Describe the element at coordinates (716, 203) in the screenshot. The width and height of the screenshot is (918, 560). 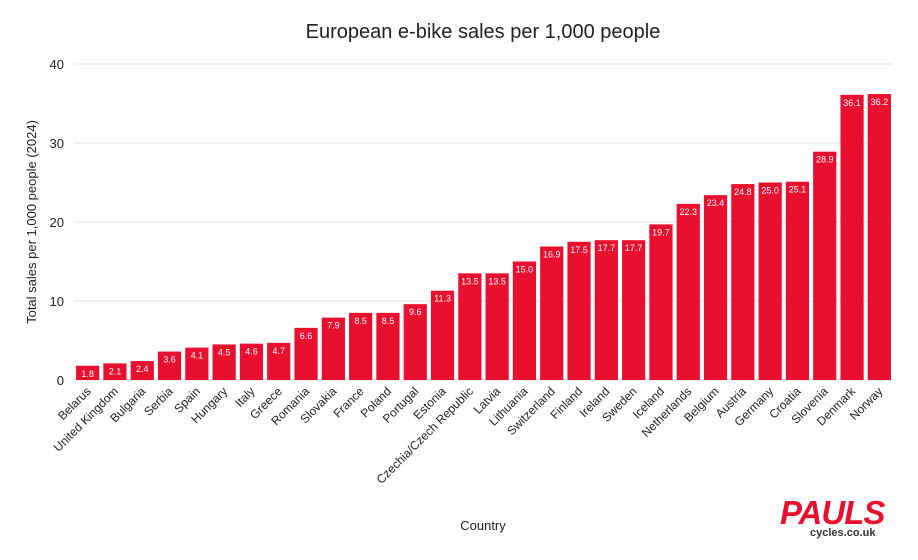
I see `data-label: 23.4` at that location.